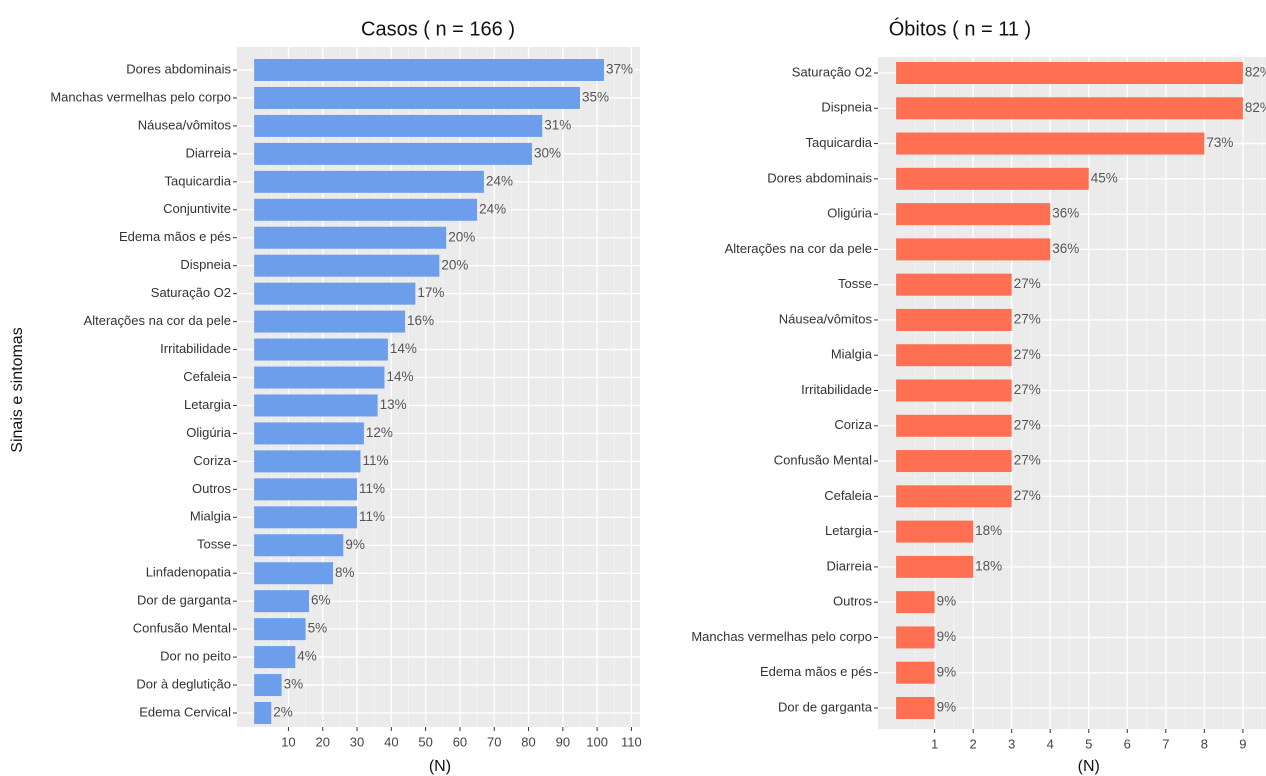 The width and height of the screenshot is (1266, 776). What do you see at coordinates (1242, 743) in the screenshot?
I see `x-tick-label: 9` at bounding box center [1242, 743].